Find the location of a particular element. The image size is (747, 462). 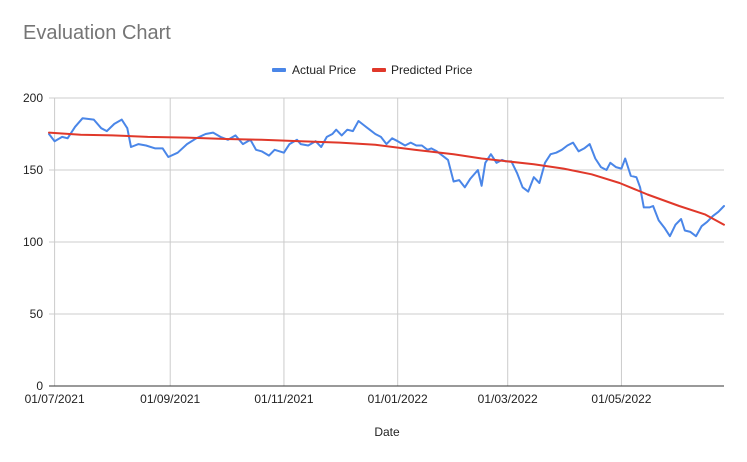

x-tick-label: 01/03/2022 is located at coordinates (508, 399).